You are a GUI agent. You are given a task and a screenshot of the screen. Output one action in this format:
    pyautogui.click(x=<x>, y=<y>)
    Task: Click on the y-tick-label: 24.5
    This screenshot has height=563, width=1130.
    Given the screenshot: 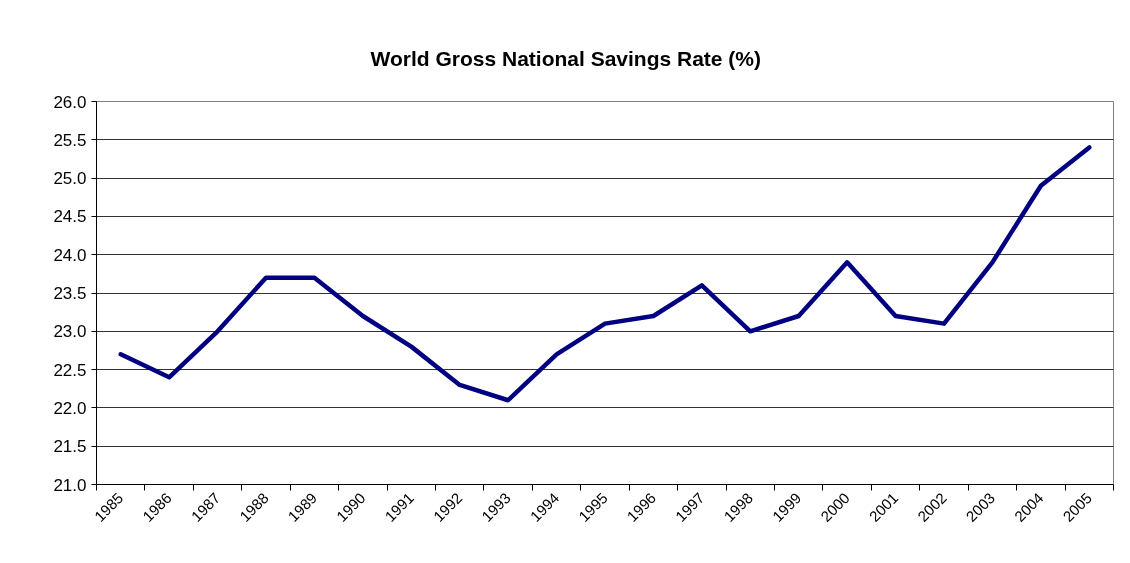 What is the action you would take?
    pyautogui.click(x=70, y=217)
    